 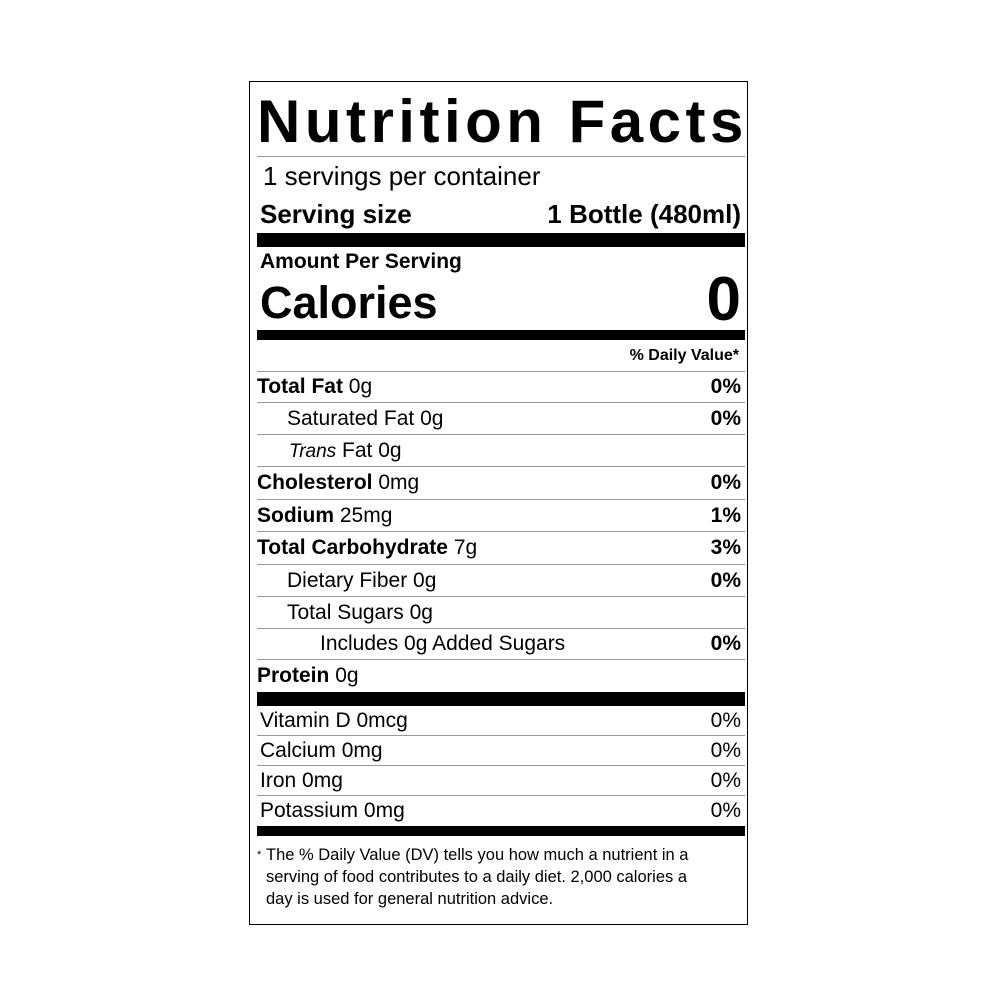 I want to click on nutrient-row: Saturated Fat 0g 0%, so click(x=501, y=419).